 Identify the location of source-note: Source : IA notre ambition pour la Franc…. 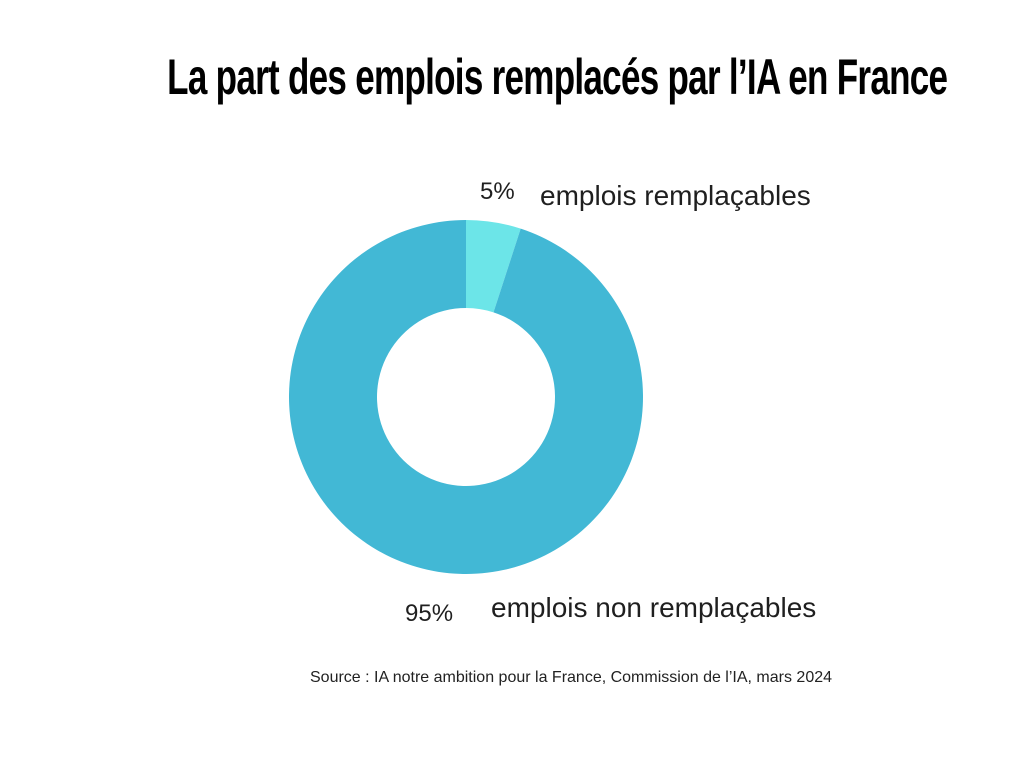
(571, 677).